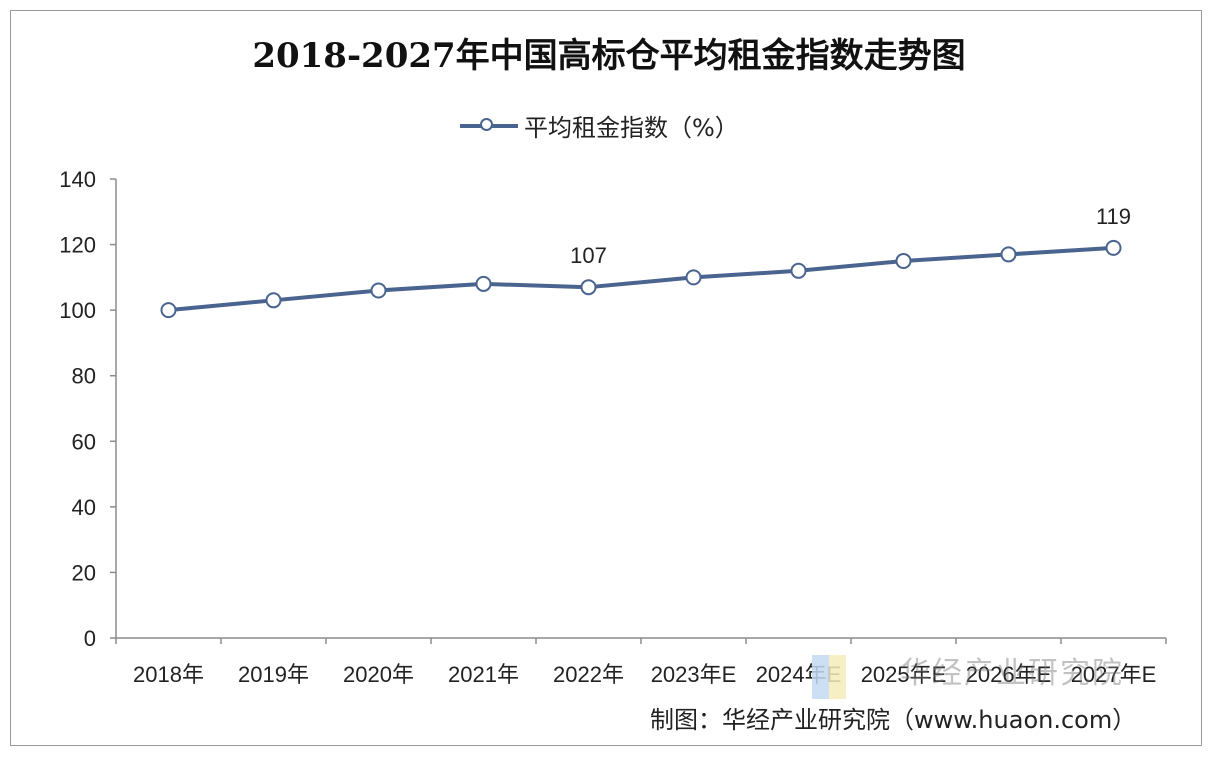 This screenshot has width=1218, height=764. I want to click on x-tick-label: 2021年, so click(483, 674).